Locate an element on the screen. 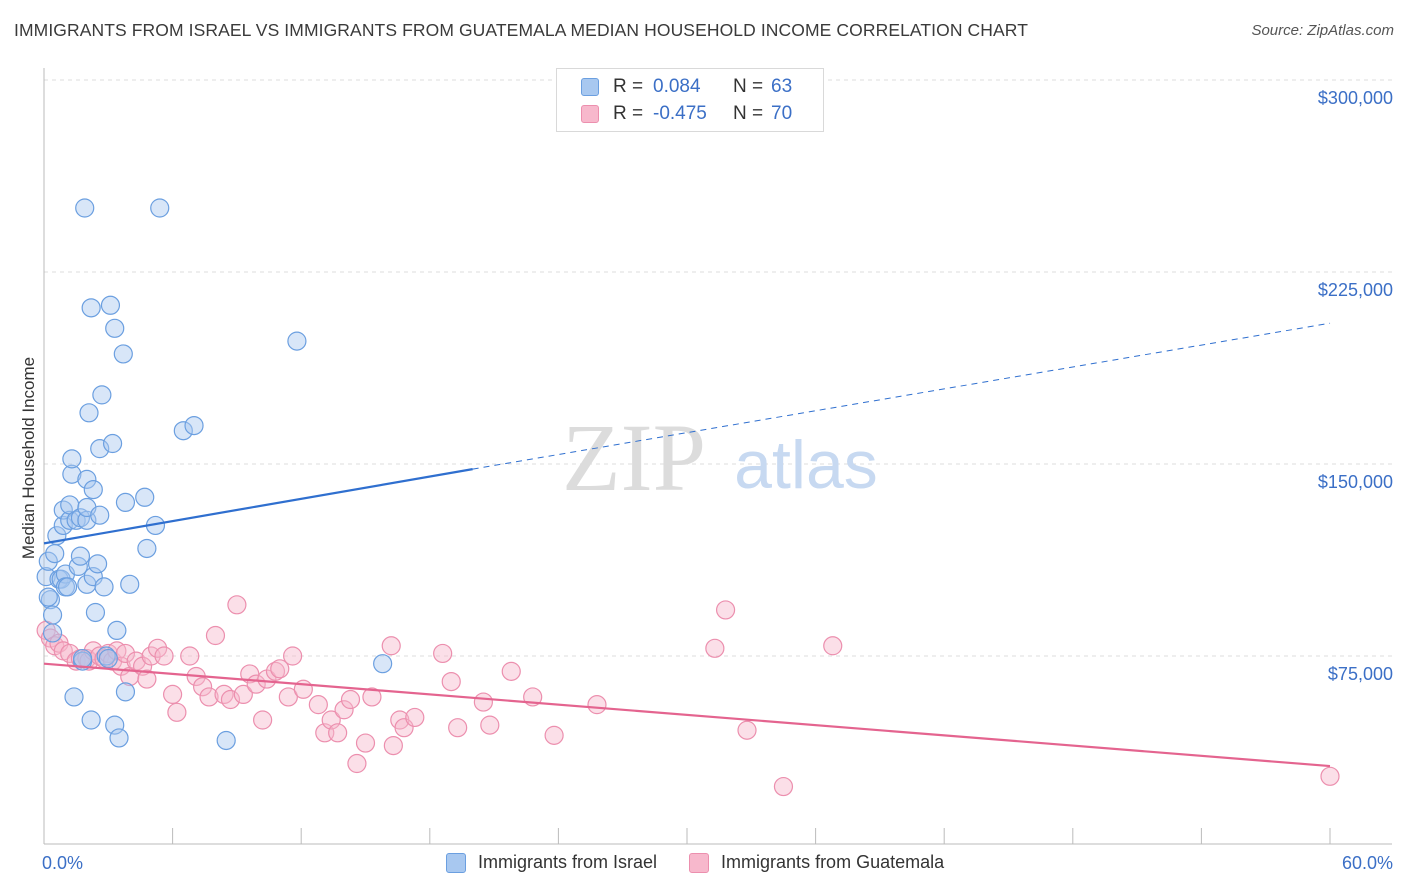 The image size is (1406, 892). x-tick-label: 0.0% is located at coordinates (62, 863).